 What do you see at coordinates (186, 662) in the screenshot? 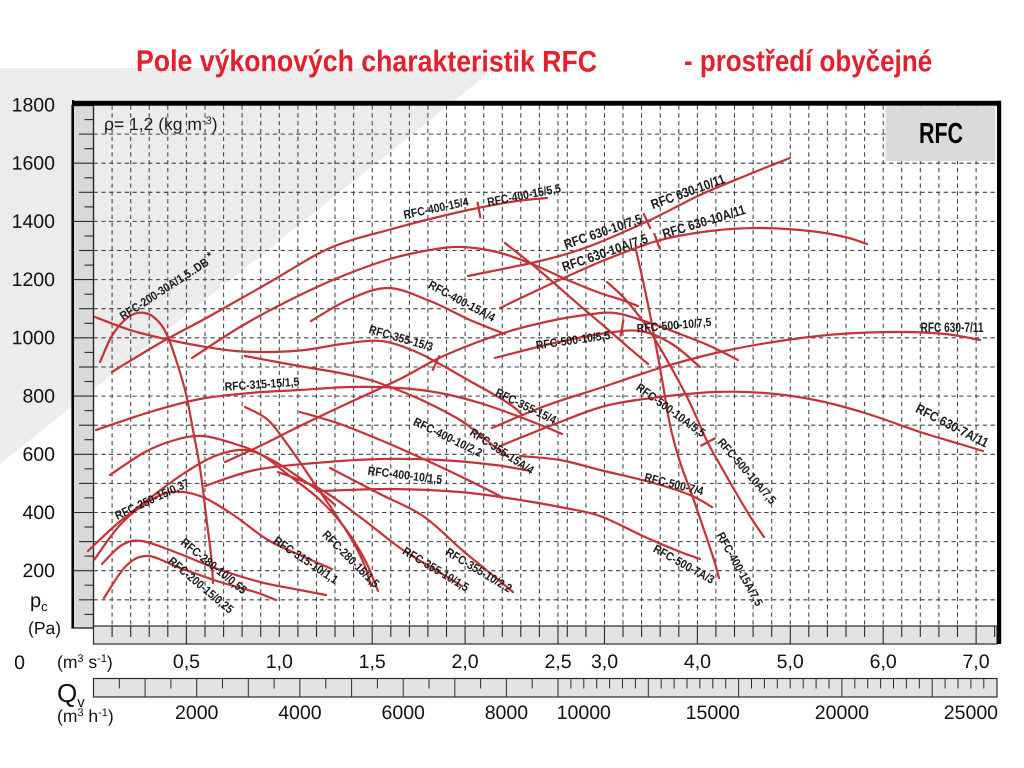
I see `svg-text: 0,5` at bounding box center [186, 662].